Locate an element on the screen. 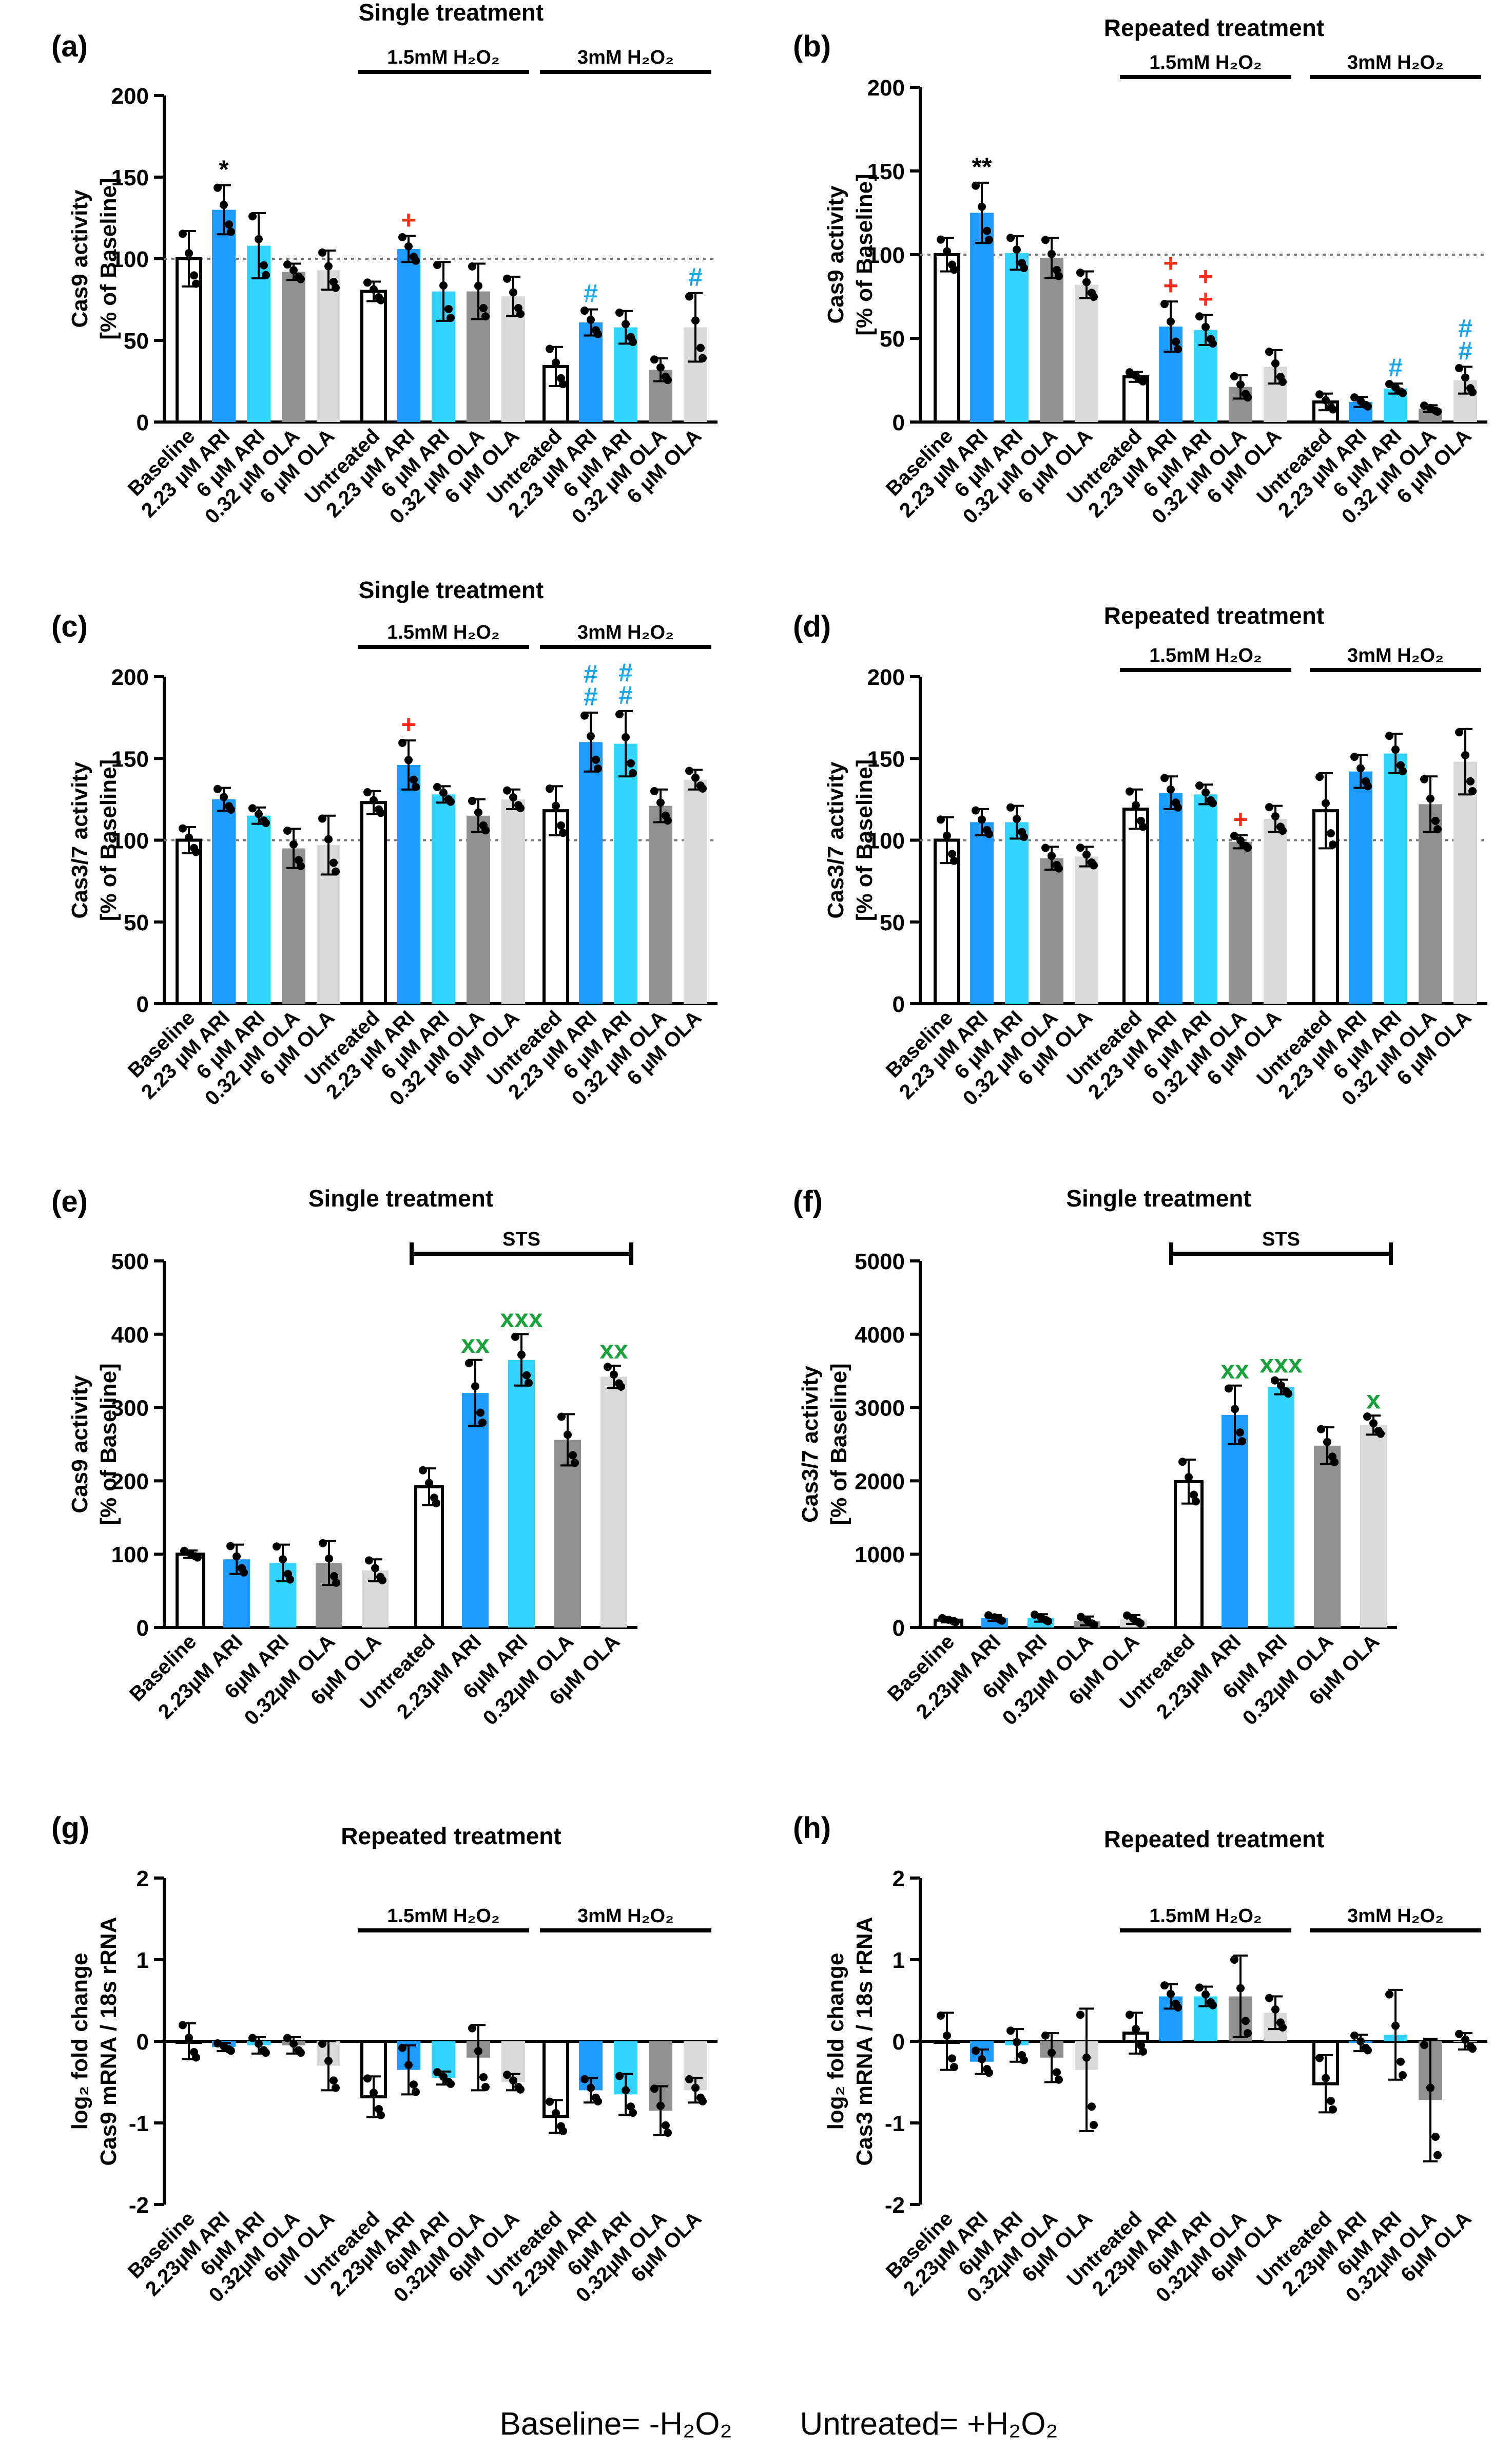 This screenshot has height=2451, width=1512. y-tick-label: 100 is located at coordinates (886, 255).